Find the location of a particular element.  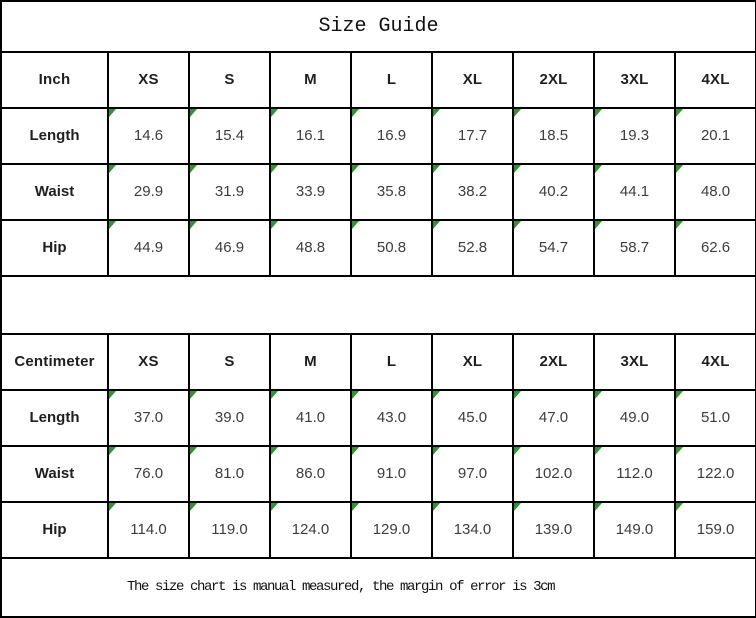

size-value: 112.0 is located at coordinates (634, 474).